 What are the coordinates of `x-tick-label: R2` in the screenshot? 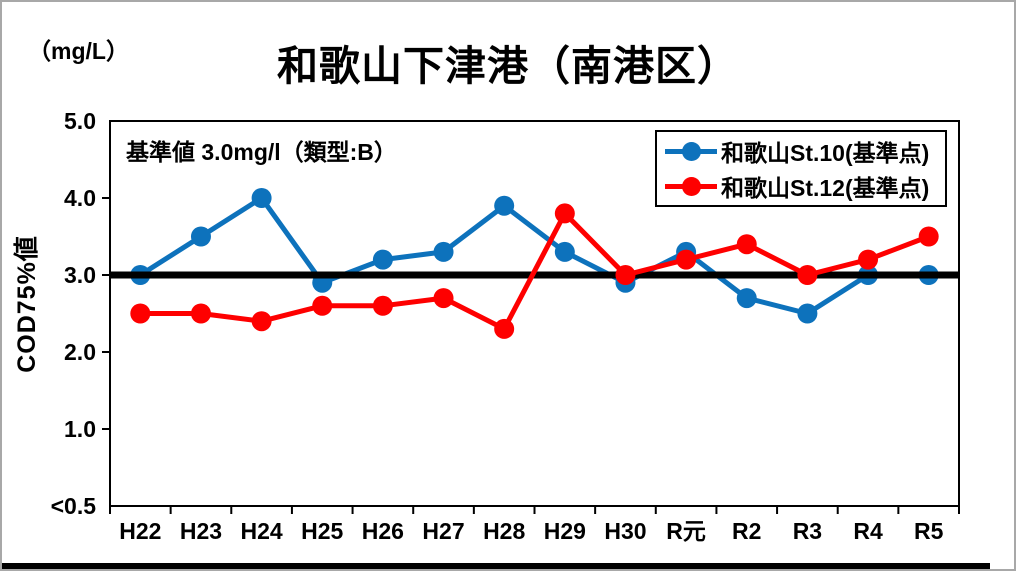 It's located at (746, 531).